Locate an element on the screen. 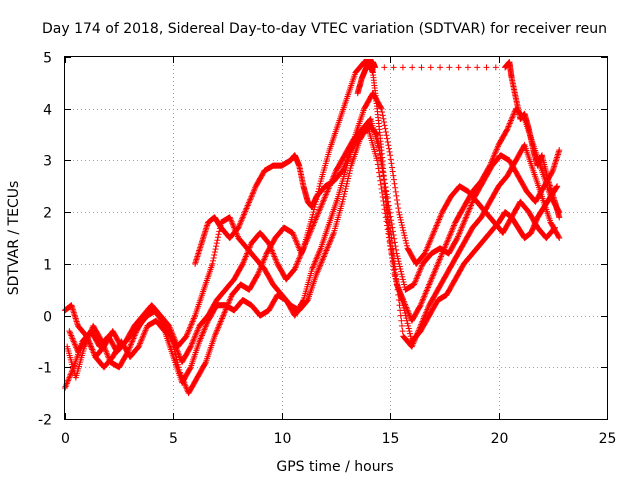  series-trace-f is located at coordinates (458, 140).